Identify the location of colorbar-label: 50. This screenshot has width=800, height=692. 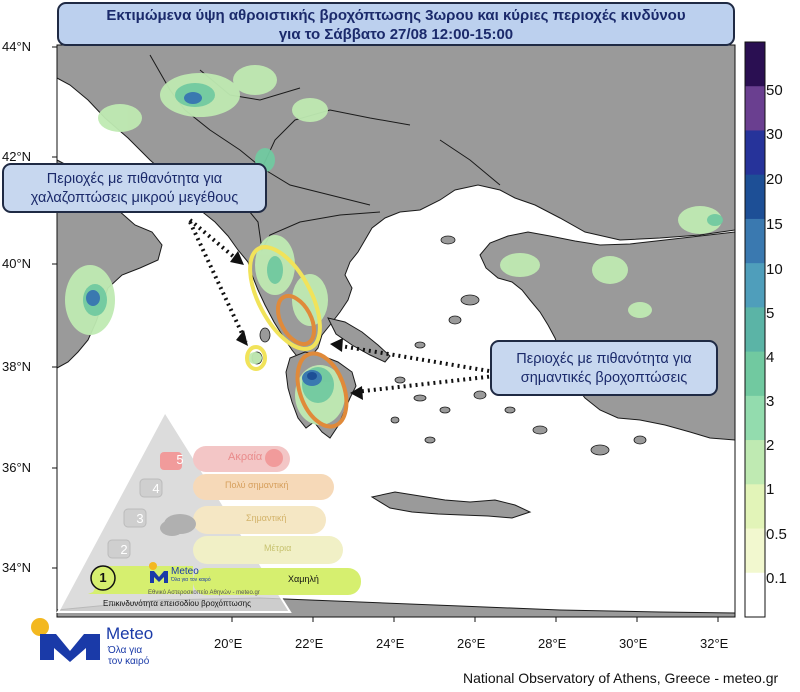
(774, 90).